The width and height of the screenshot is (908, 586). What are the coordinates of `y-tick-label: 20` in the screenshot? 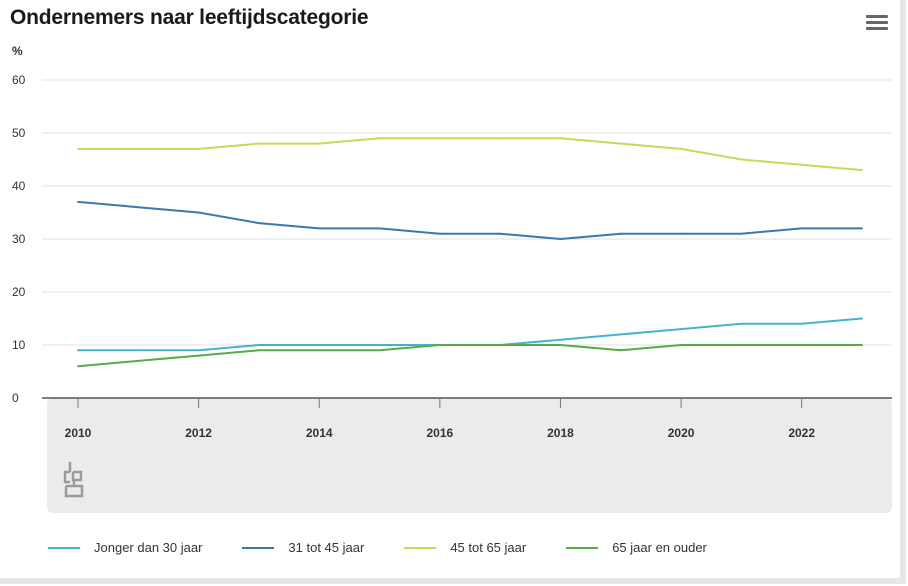 It's located at (19, 292).